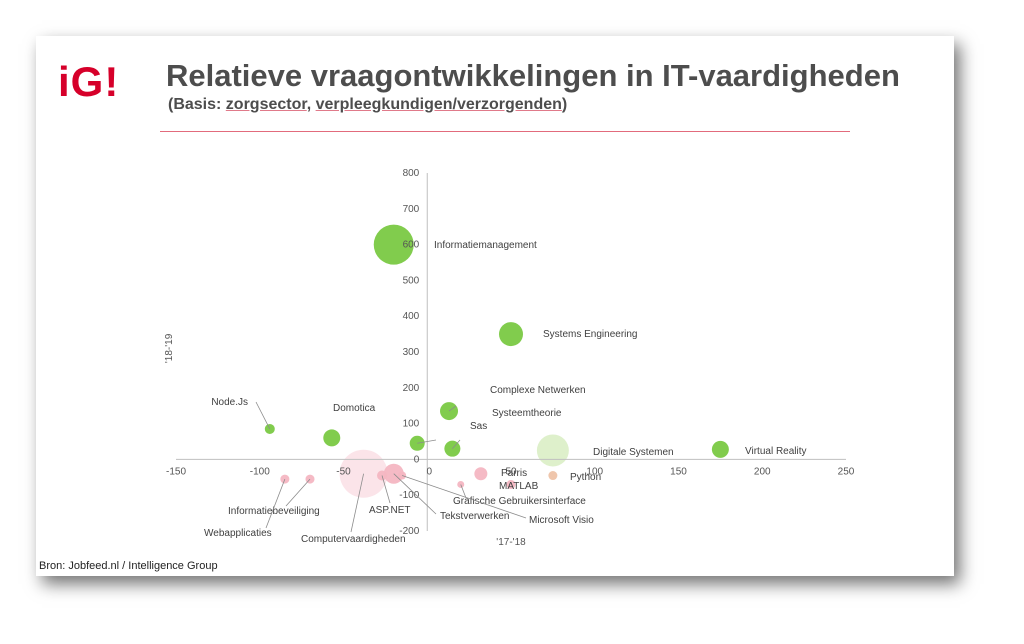 The width and height of the screenshot is (1024, 644). What do you see at coordinates (511, 471) in the screenshot?
I see `x-tick-label: 50` at bounding box center [511, 471].